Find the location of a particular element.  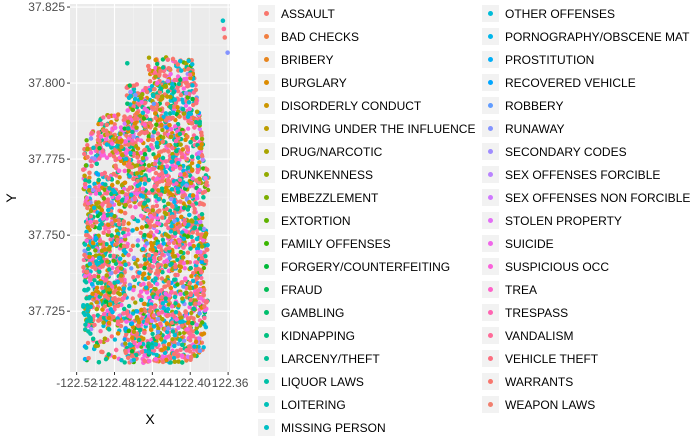

legend-label: FAMILY OFFENSES is located at coordinates (336, 243).